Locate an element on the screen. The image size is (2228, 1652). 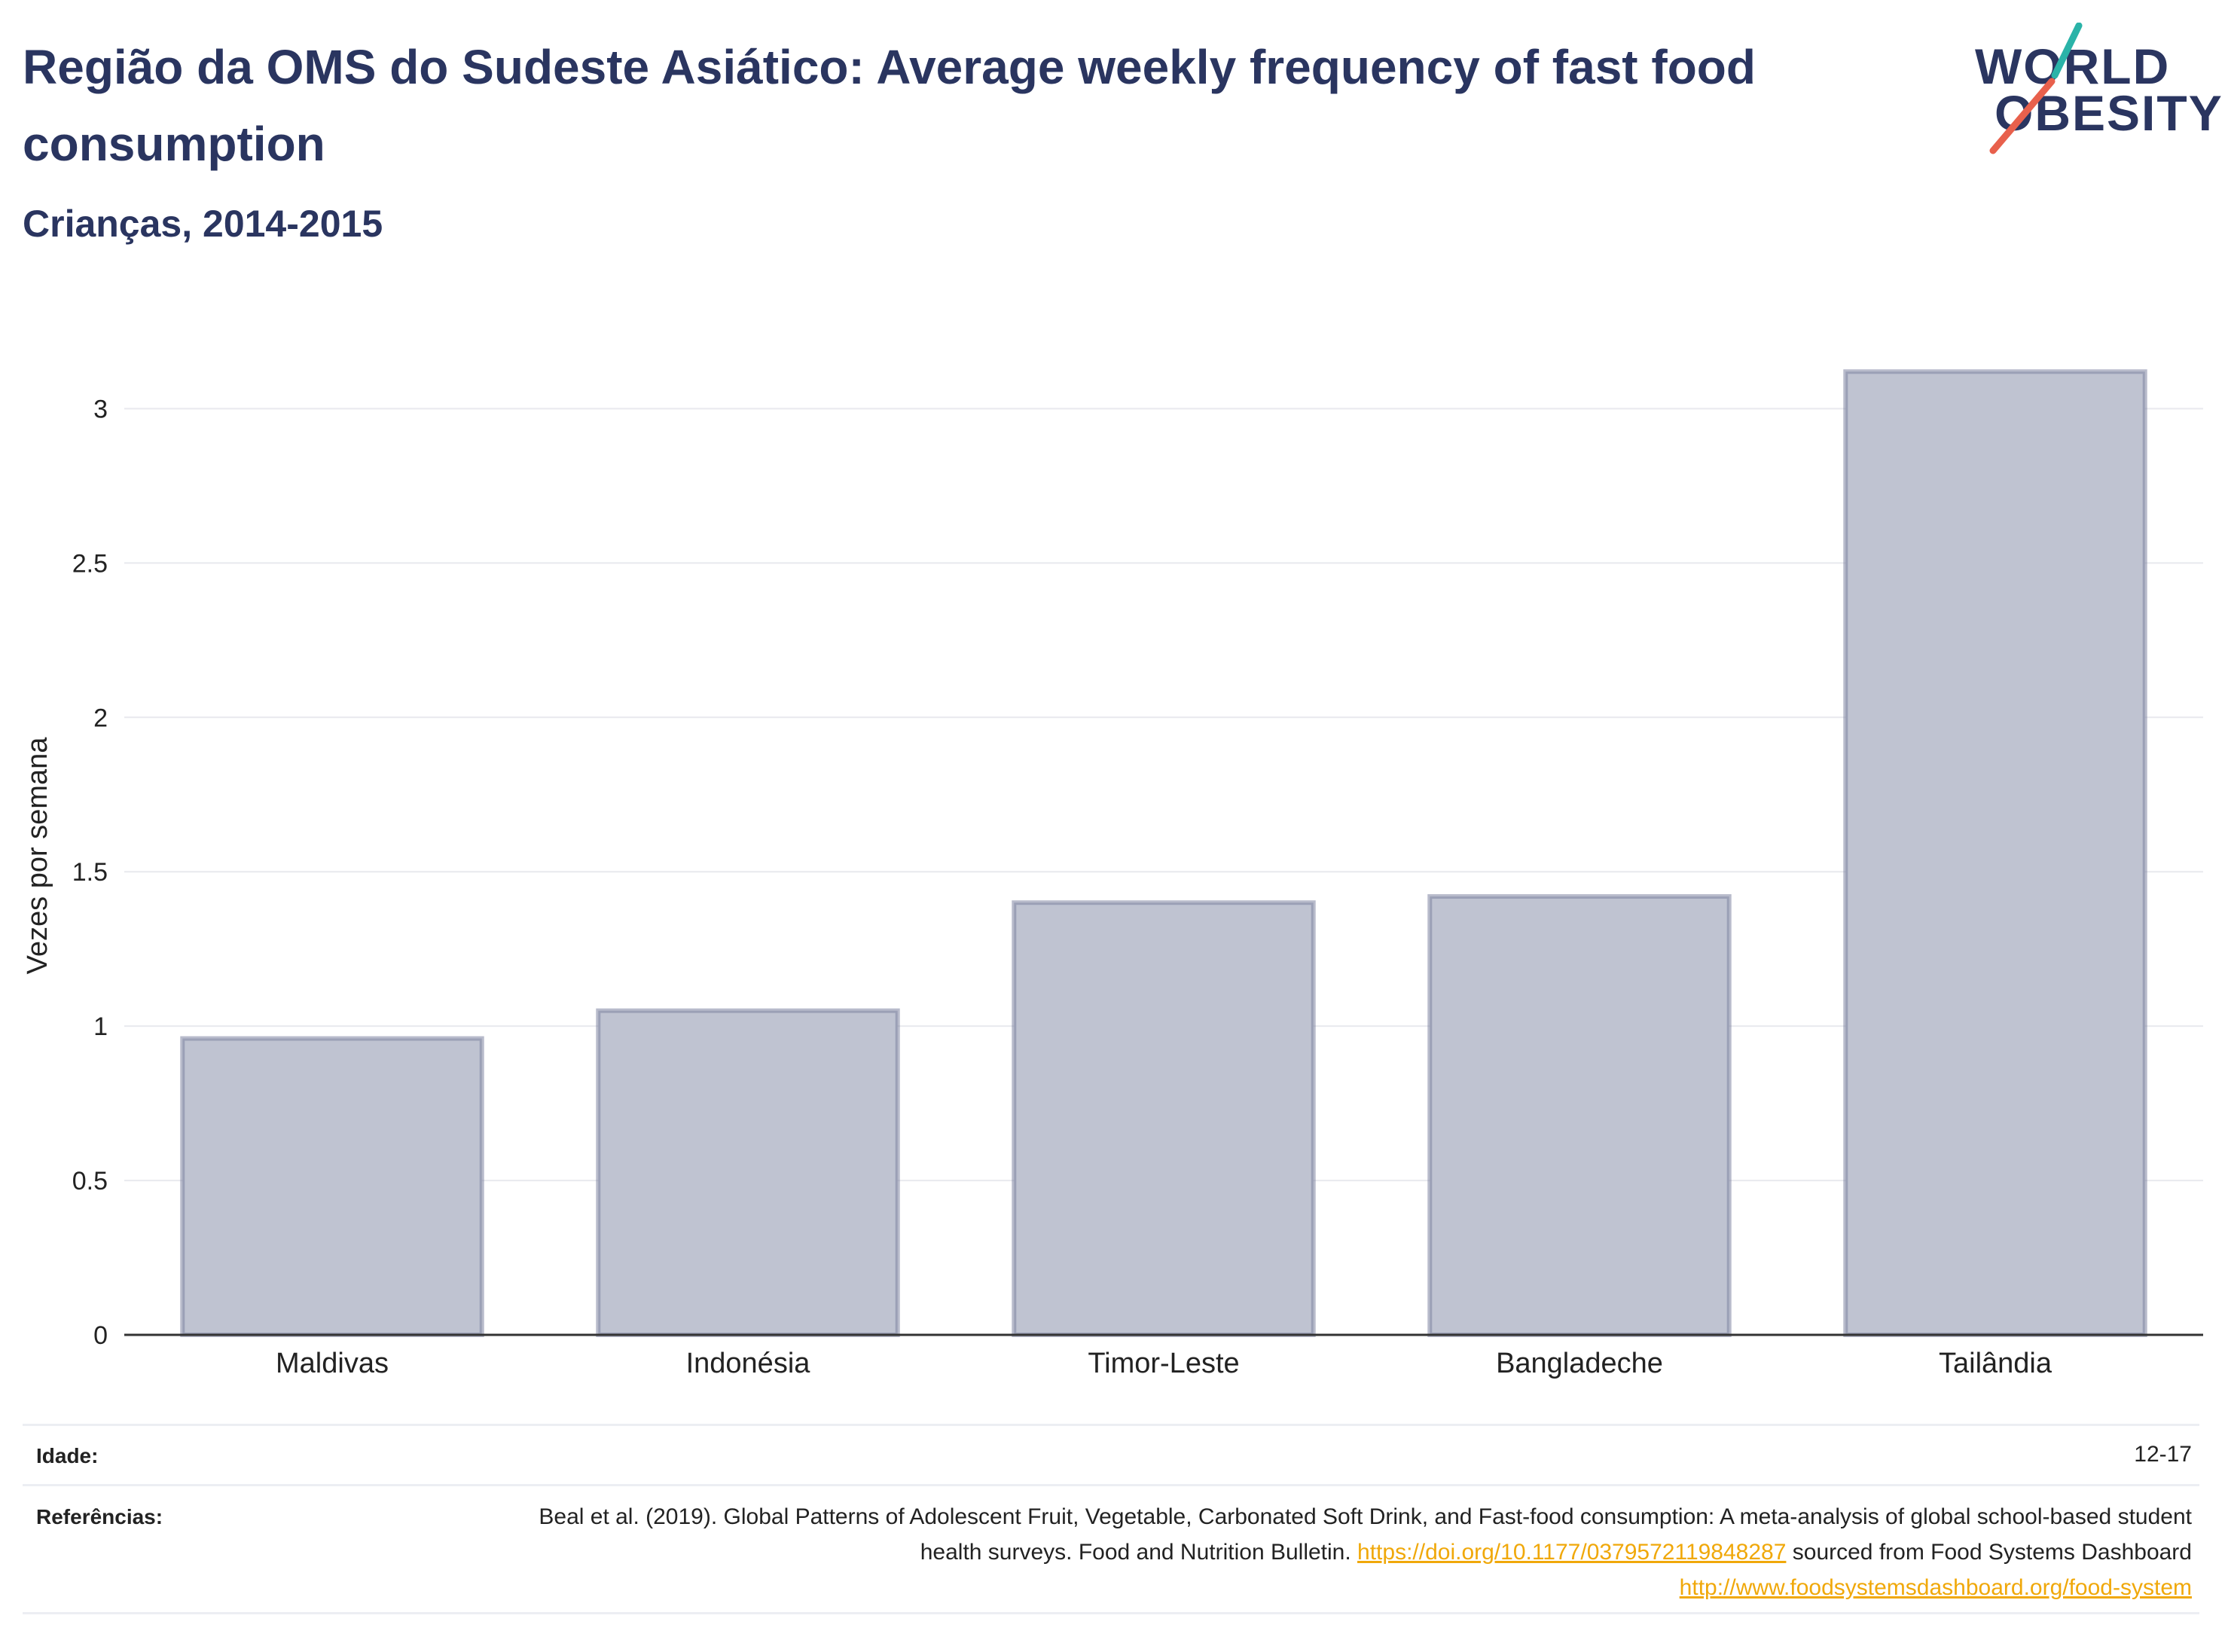
bar-bangladeche is located at coordinates (1579, 1115).